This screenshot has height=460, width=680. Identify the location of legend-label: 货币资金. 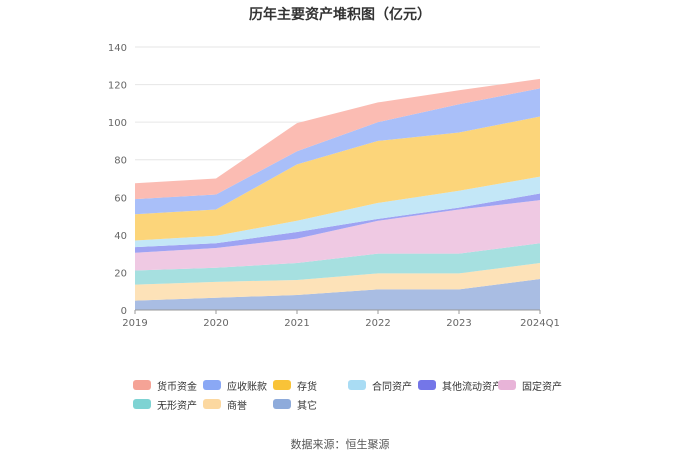
(177, 387).